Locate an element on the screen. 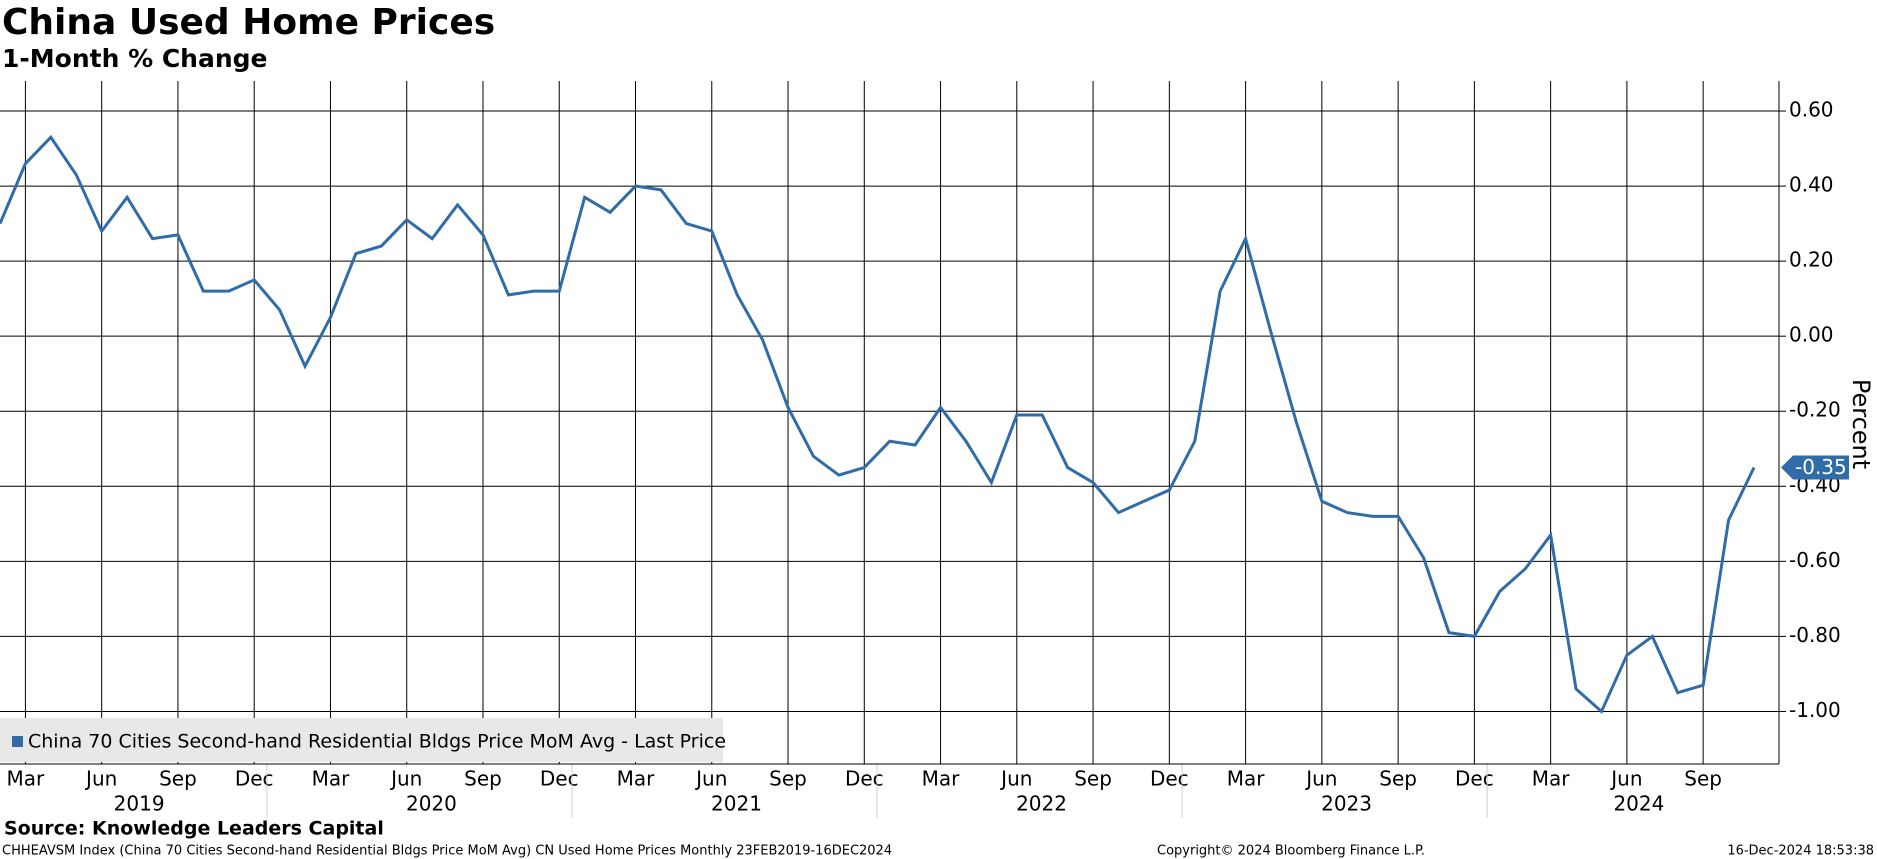 The image size is (1877, 859). y-tick-label: -0.20 is located at coordinates (1815, 410).